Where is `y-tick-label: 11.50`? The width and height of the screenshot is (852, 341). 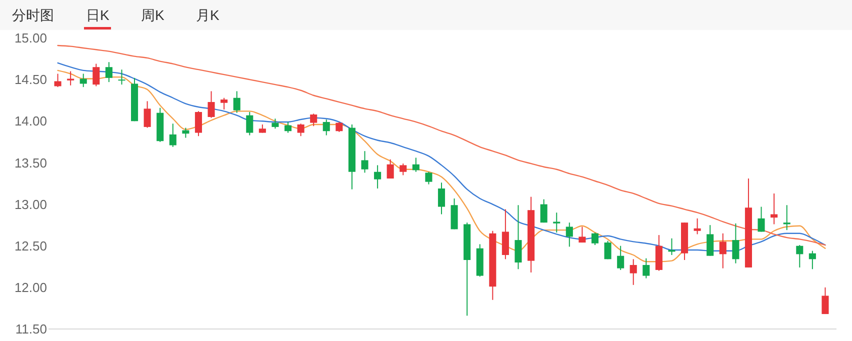
y-tick-label: 11.50 is located at coordinates (31, 329).